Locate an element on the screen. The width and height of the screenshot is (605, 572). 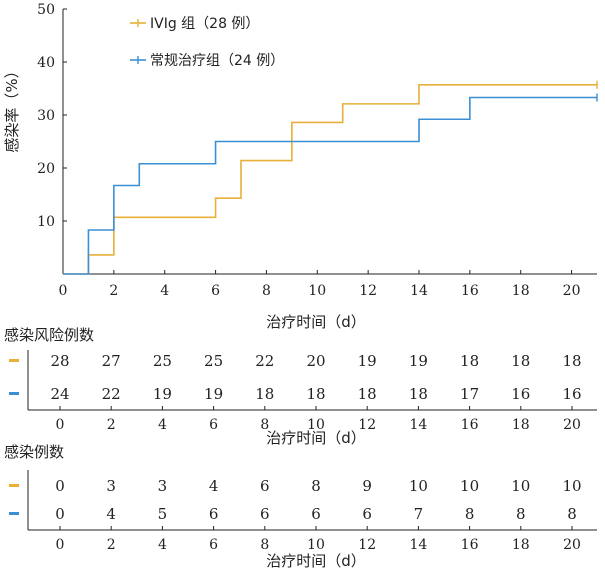
x-tick-label: 6 is located at coordinates (215, 291).